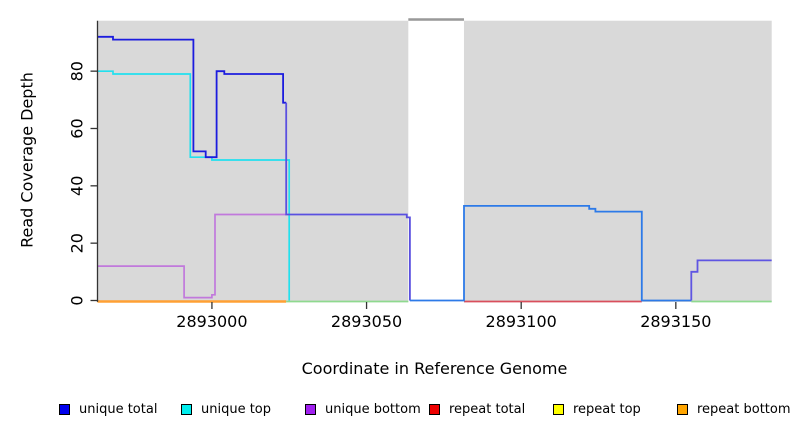  What do you see at coordinates (76, 71) in the screenshot?
I see `y-tick-label: 80` at bounding box center [76, 71].